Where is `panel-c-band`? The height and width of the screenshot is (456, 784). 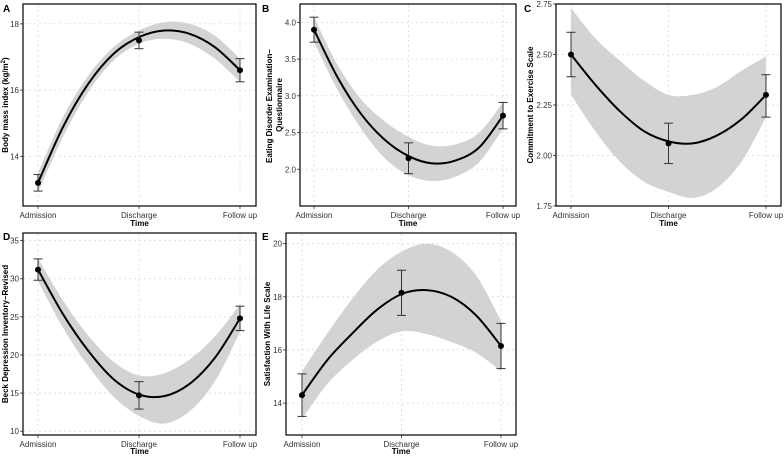 panel-c-band is located at coordinates (668, 103).